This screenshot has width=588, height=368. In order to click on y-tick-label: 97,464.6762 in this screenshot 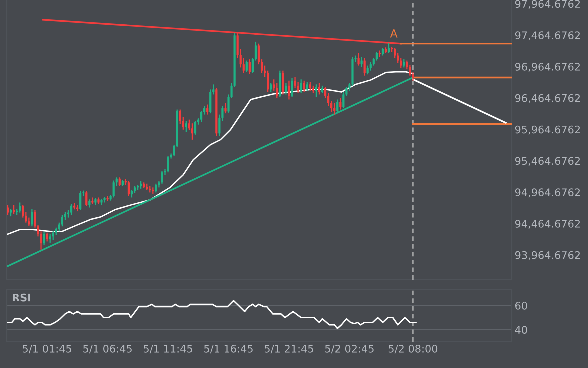, I will do `click(547, 36)`.